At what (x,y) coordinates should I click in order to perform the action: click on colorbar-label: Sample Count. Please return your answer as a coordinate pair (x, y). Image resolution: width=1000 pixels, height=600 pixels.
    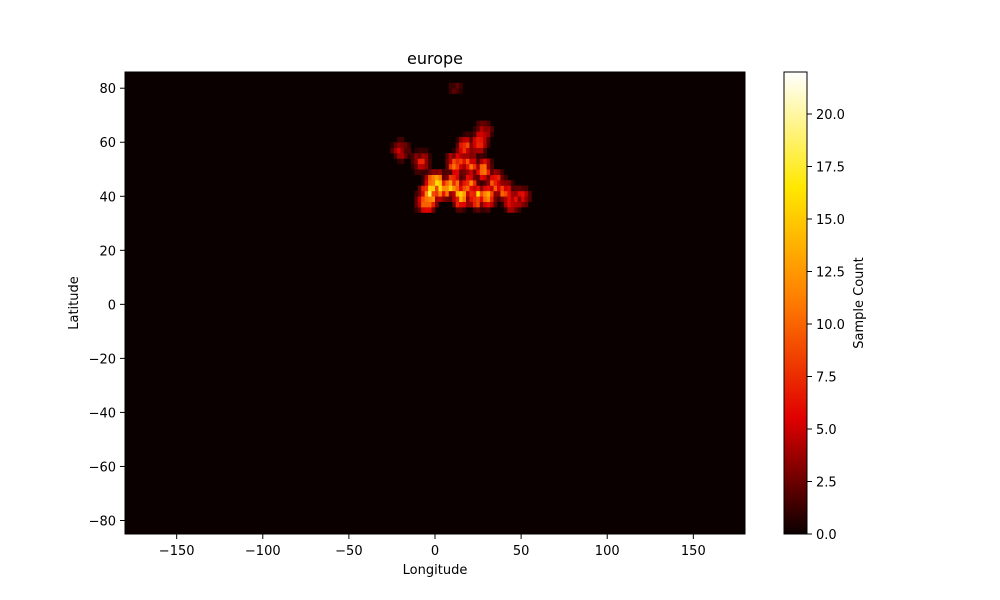
    Looking at the image, I should click on (859, 302).